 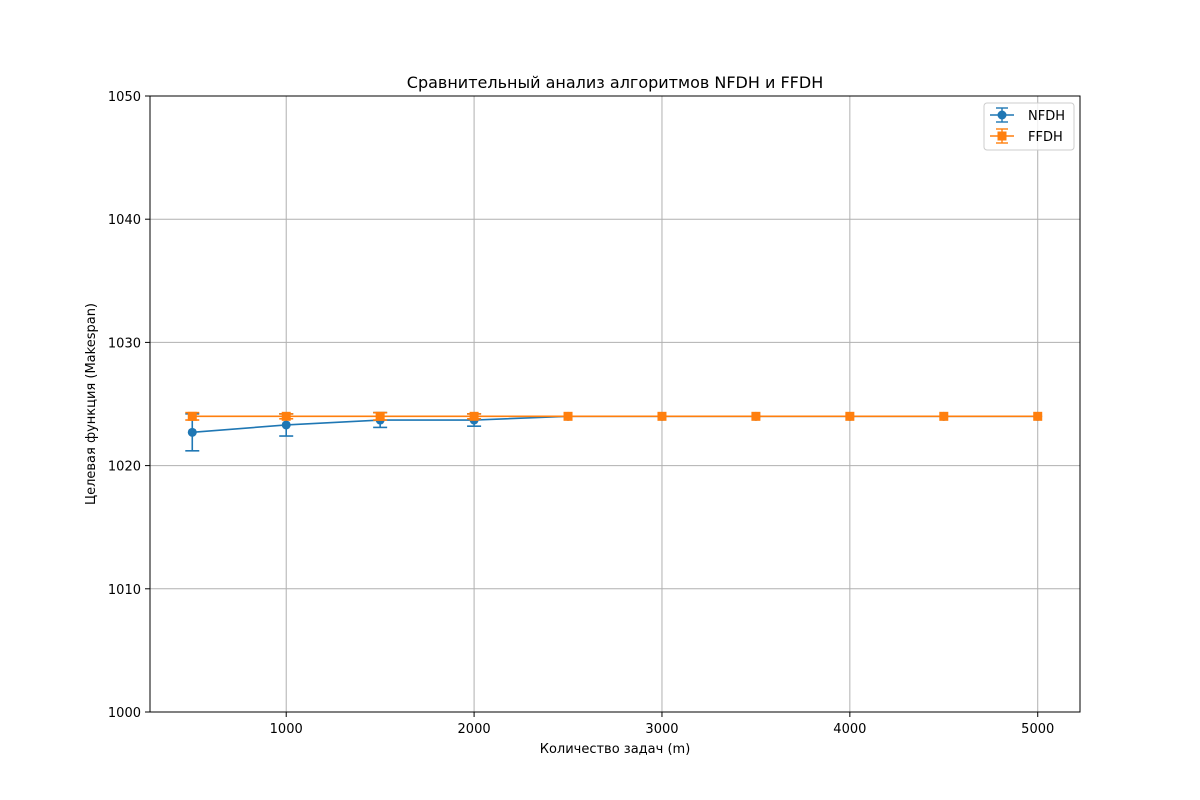 What do you see at coordinates (124, 713) in the screenshot?
I see `y-tick-label: 1000` at bounding box center [124, 713].